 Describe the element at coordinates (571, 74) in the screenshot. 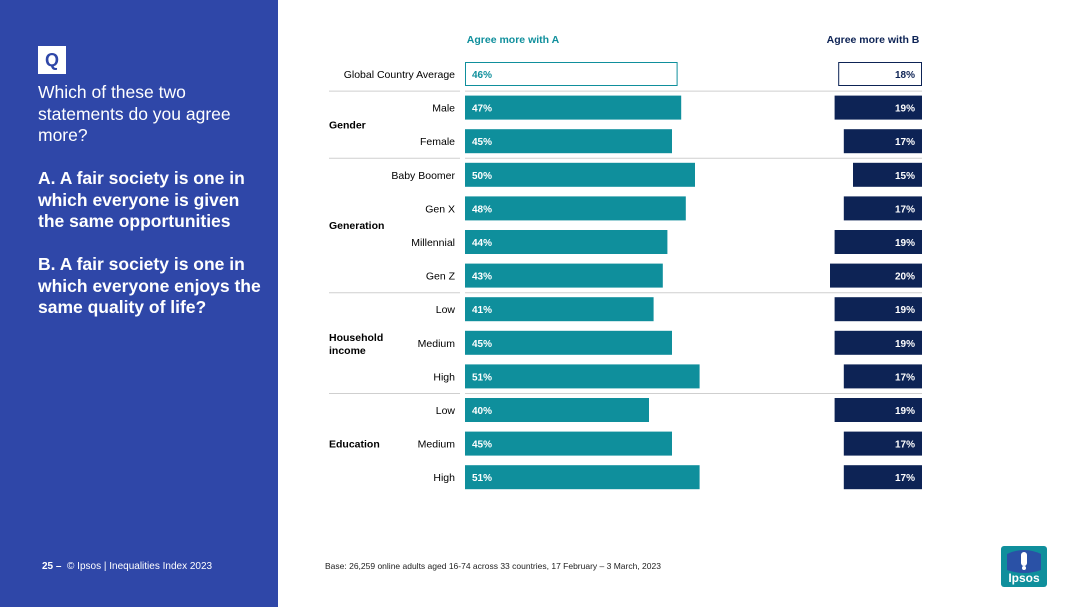

I see `bar-a-average` at that location.